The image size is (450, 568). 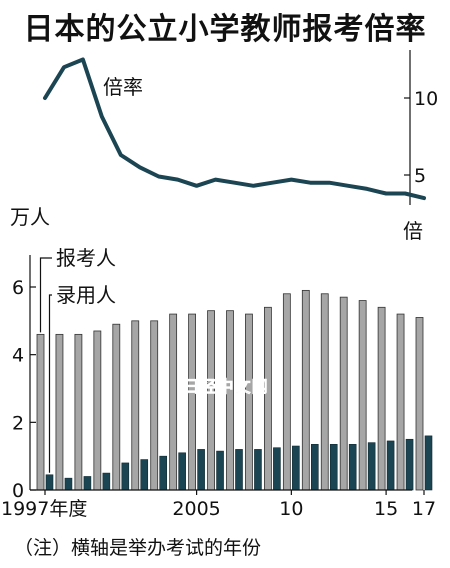 What do you see at coordinates (291, 509) in the screenshot?
I see `bar-x-tick-label: 10` at bounding box center [291, 509].